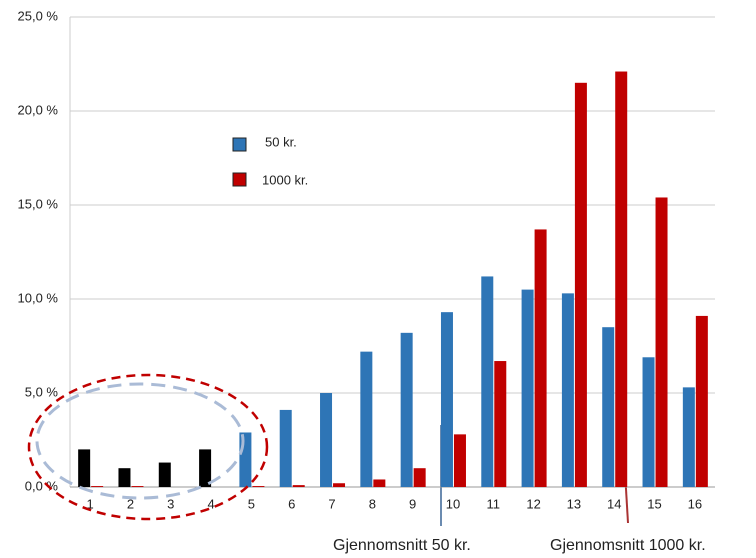  I want to click on x-tick-label: 1, so click(90, 503).